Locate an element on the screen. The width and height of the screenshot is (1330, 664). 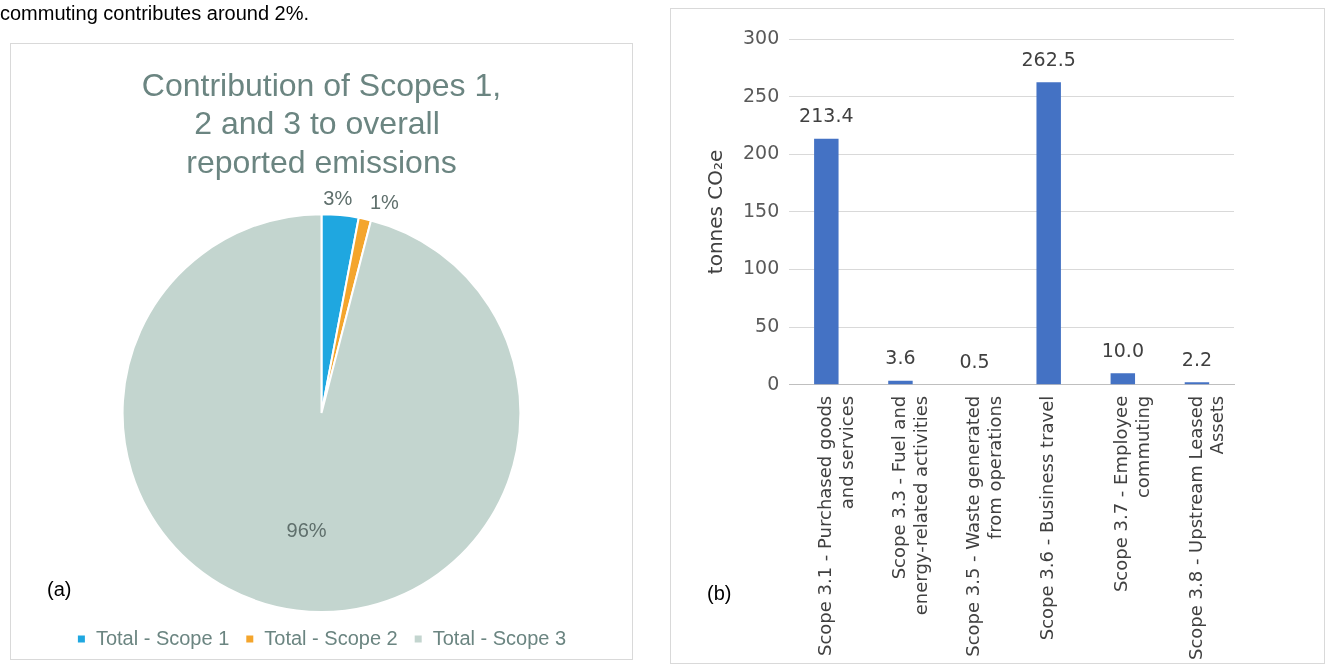
text: (b) is located at coordinates (719, 593).